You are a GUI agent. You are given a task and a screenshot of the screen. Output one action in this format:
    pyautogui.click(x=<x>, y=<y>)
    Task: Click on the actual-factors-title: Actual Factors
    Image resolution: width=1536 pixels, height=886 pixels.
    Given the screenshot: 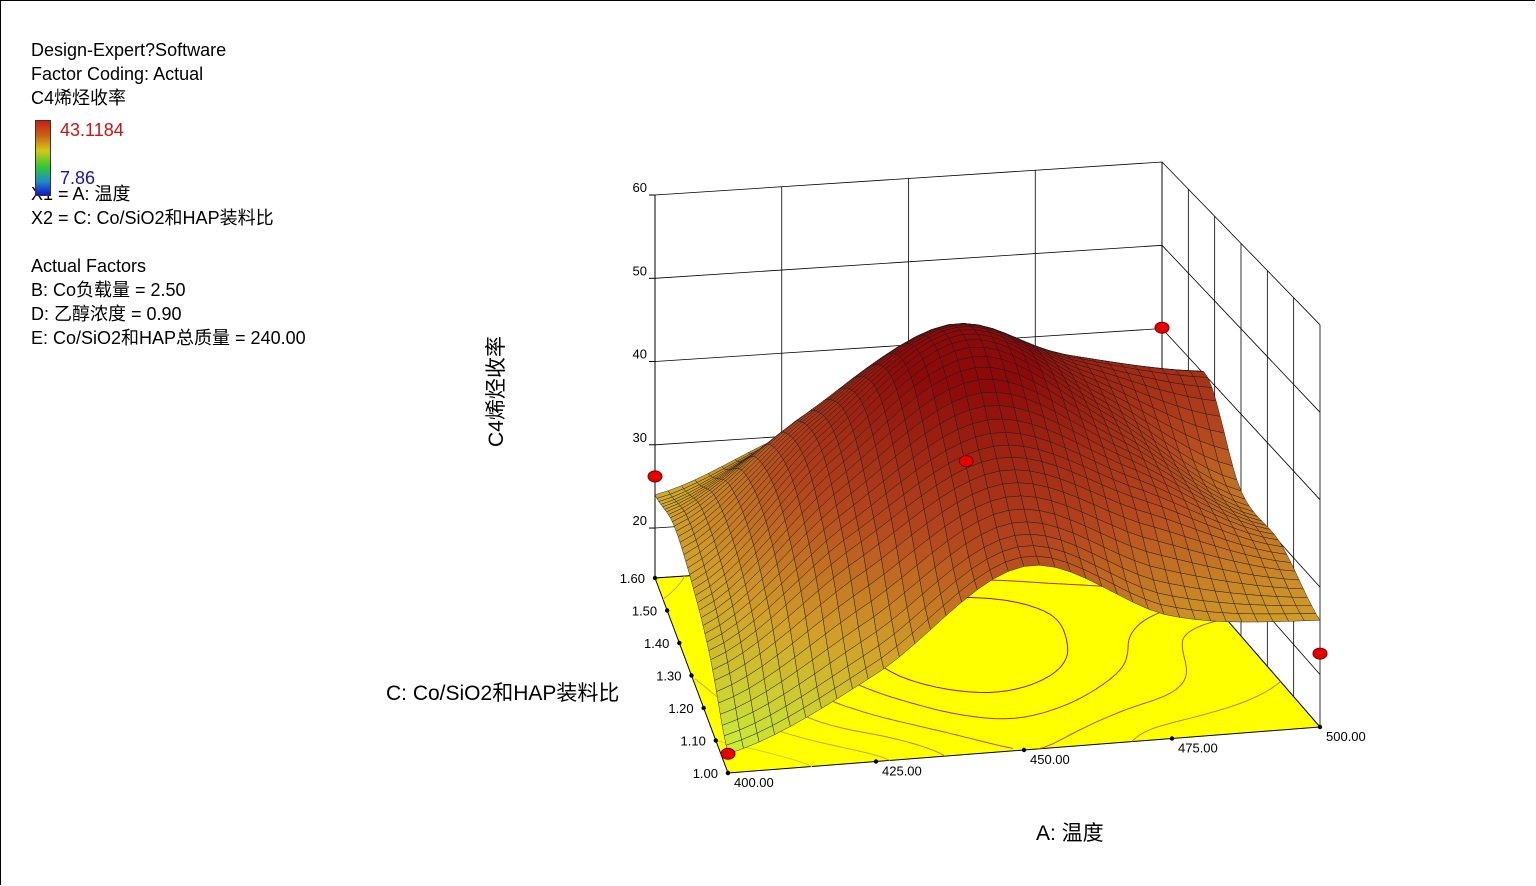 What is the action you would take?
    pyautogui.click(x=89, y=266)
    